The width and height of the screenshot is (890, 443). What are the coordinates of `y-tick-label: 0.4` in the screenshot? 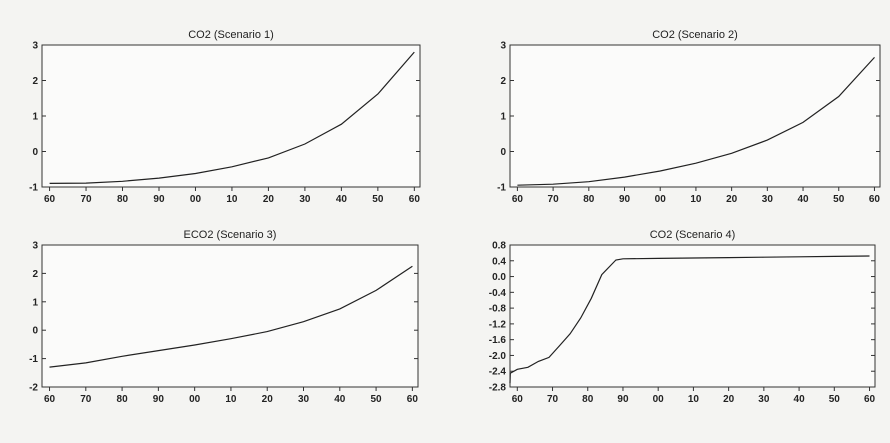 It's located at (499, 261).